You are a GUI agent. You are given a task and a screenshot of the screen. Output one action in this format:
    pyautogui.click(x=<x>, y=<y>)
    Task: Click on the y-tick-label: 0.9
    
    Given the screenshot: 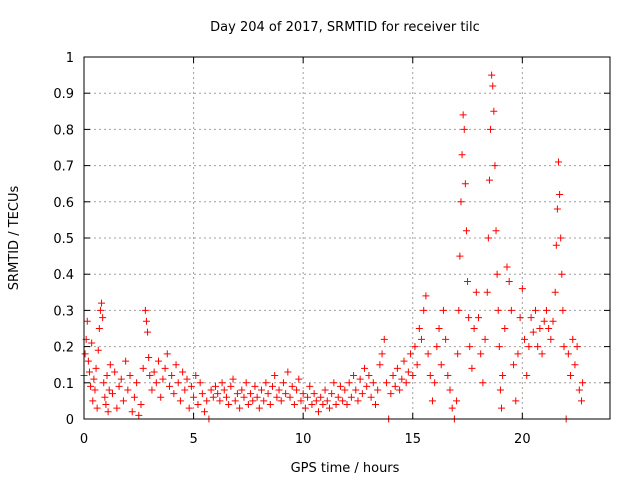 What is the action you would take?
    pyautogui.click(x=63, y=94)
    